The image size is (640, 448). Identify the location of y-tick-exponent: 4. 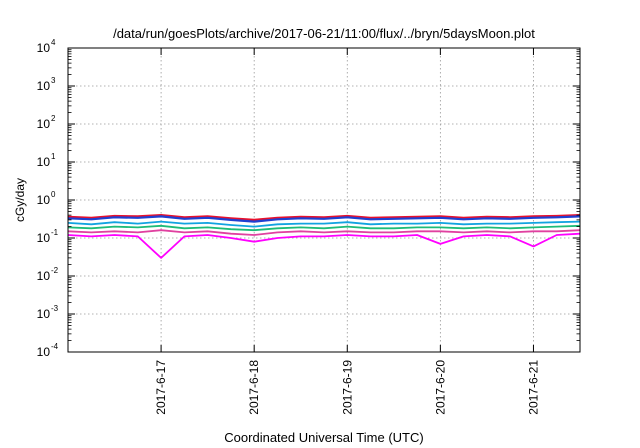
(53, 42).